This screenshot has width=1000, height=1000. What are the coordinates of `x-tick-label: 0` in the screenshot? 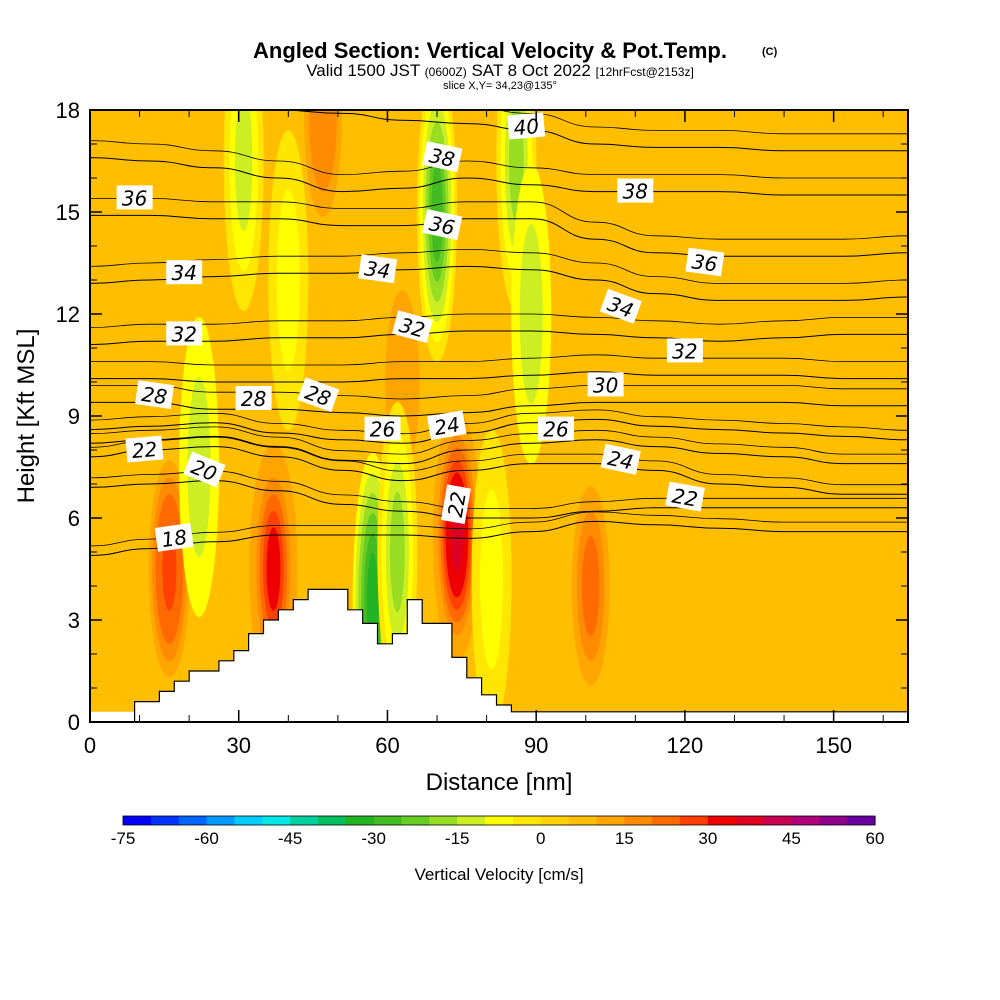 It's located at (90, 745).